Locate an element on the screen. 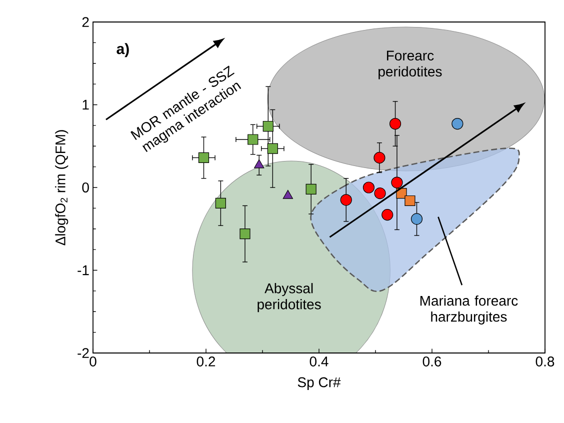 The height and width of the screenshot is (423, 564). x-tick-label: 0 is located at coordinates (93, 361).